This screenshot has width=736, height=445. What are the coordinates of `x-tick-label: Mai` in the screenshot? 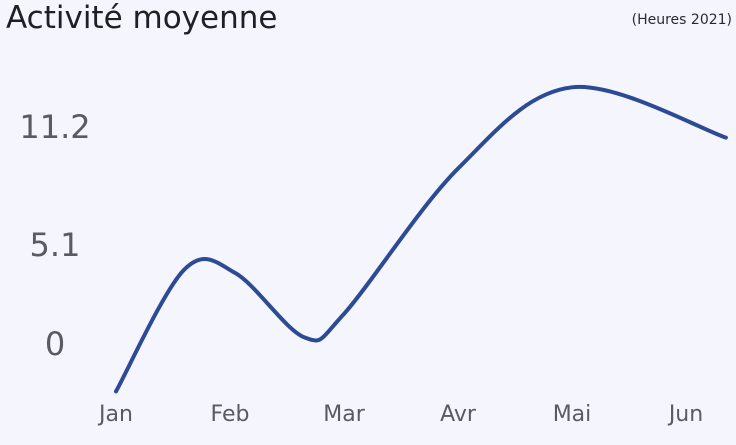 It's located at (572, 414).